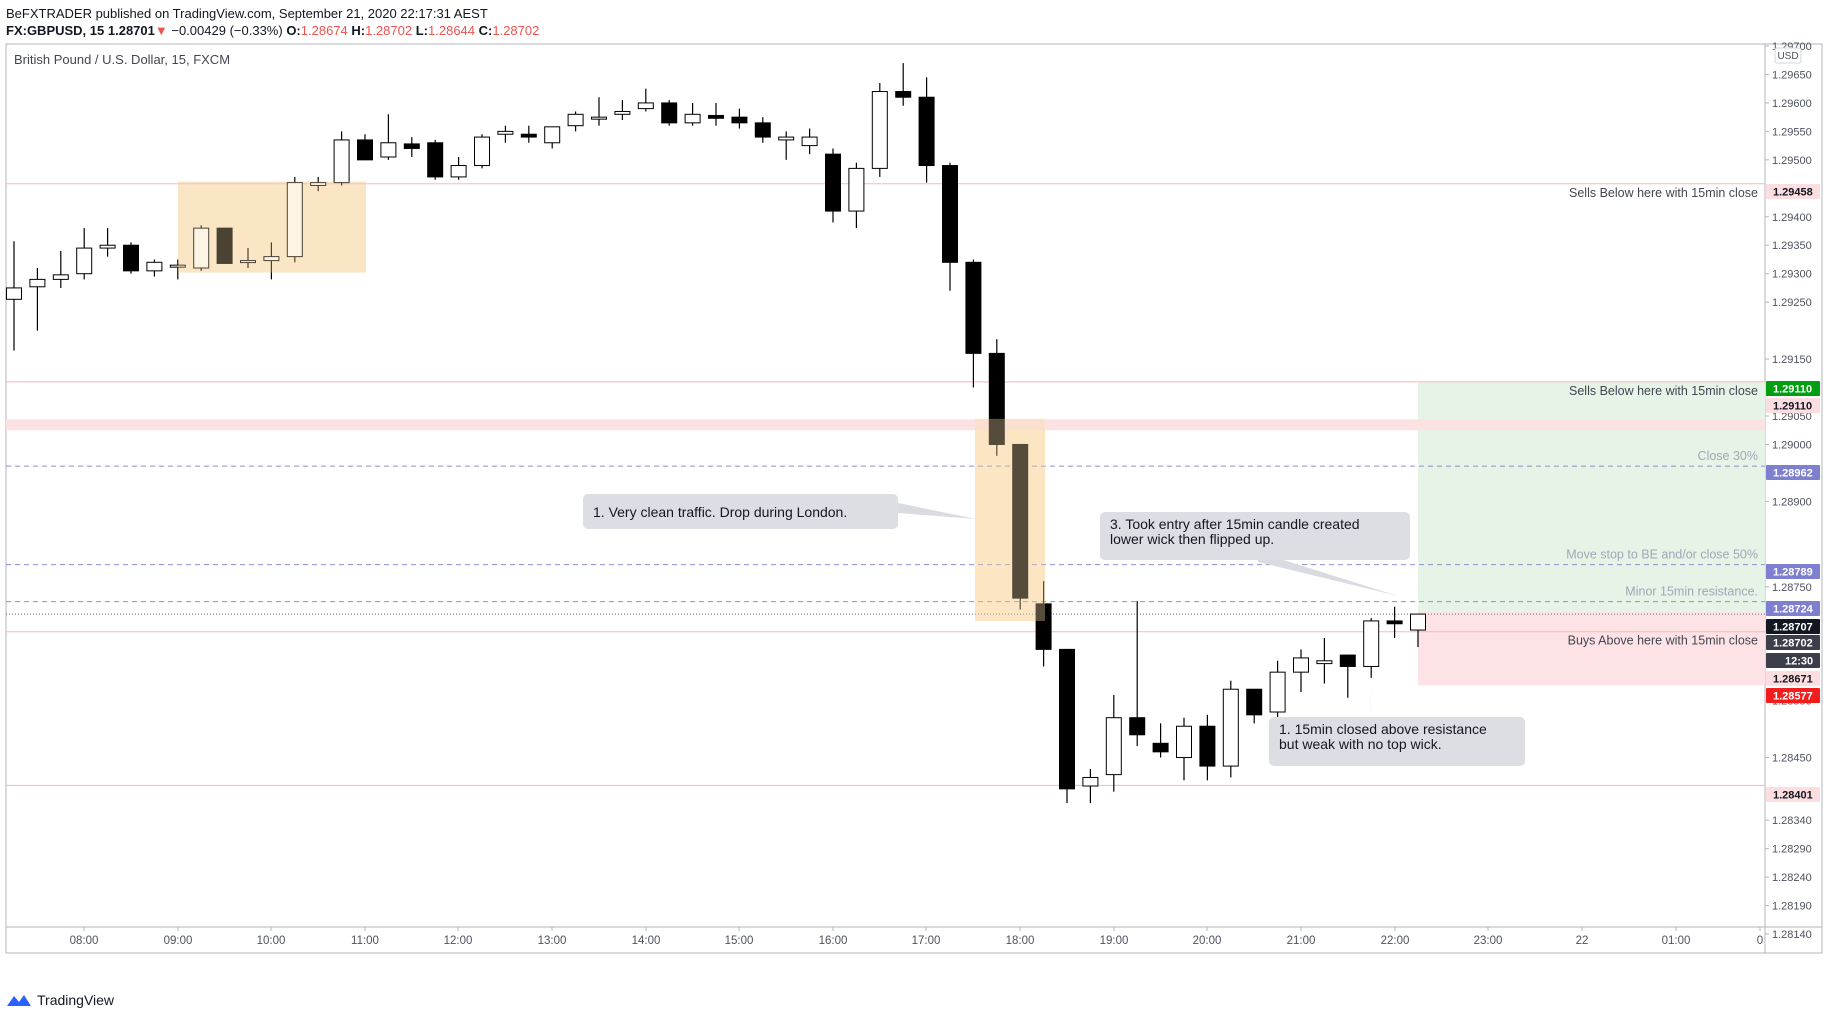 This screenshot has height=1018, width=1828. What do you see at coordinates (389, 30) in the screenshot?
I see `high-value: 1.28702` at bounding box center [389, 30].